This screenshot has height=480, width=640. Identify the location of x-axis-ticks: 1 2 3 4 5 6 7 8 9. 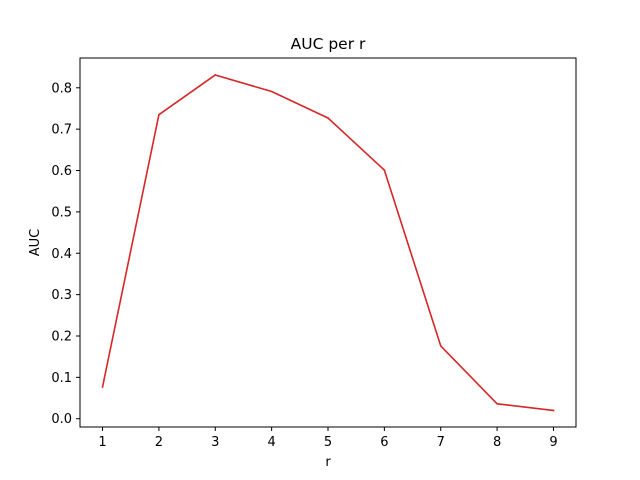
(328, 438).